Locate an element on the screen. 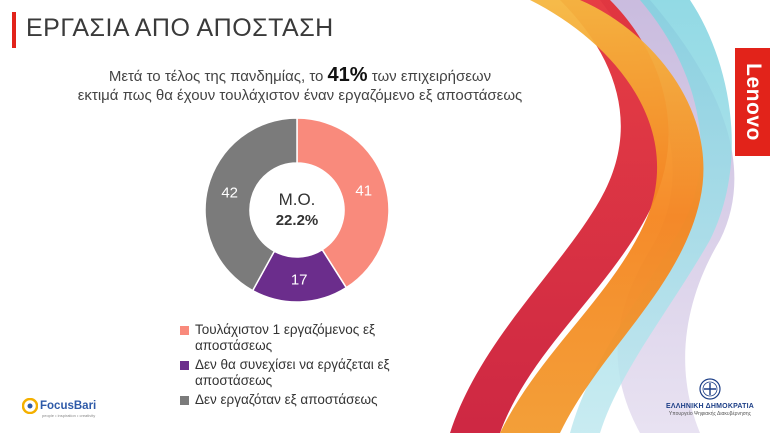 The height and width of the screenshot is (433, 770). donut-center-value: 22.2% is located at coordinates (297, 220).